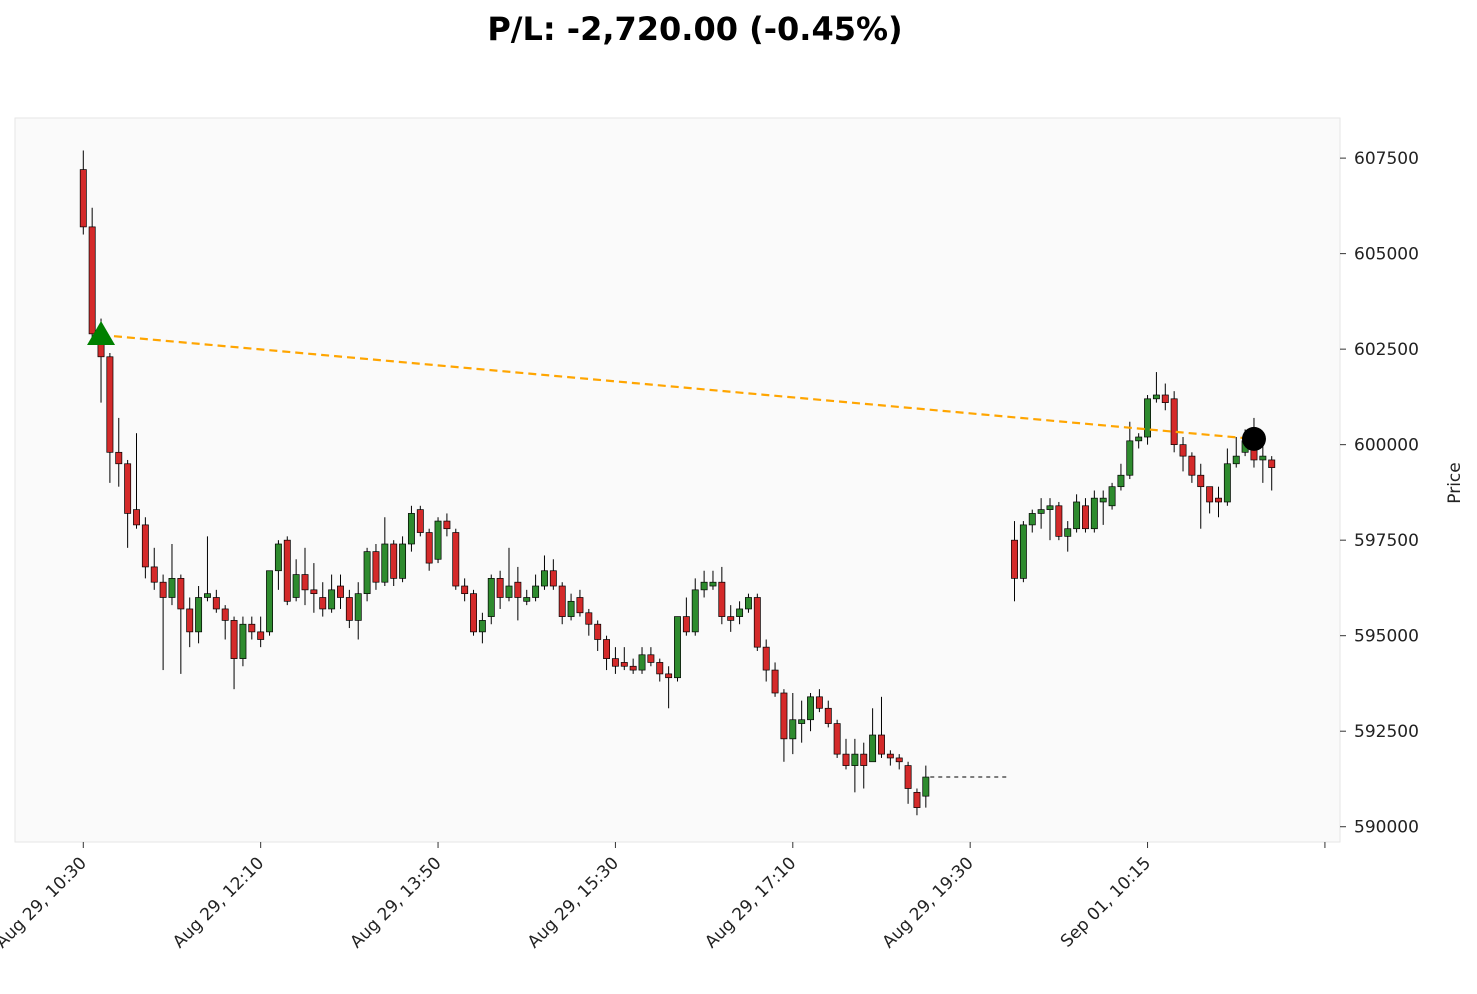 The width and height of the screenshot is (1477, 994). What do you see at coordinates (1386, 637) in the screenshot?
I see `y-tick-label: 595000` at bounding box center [1386, 637].